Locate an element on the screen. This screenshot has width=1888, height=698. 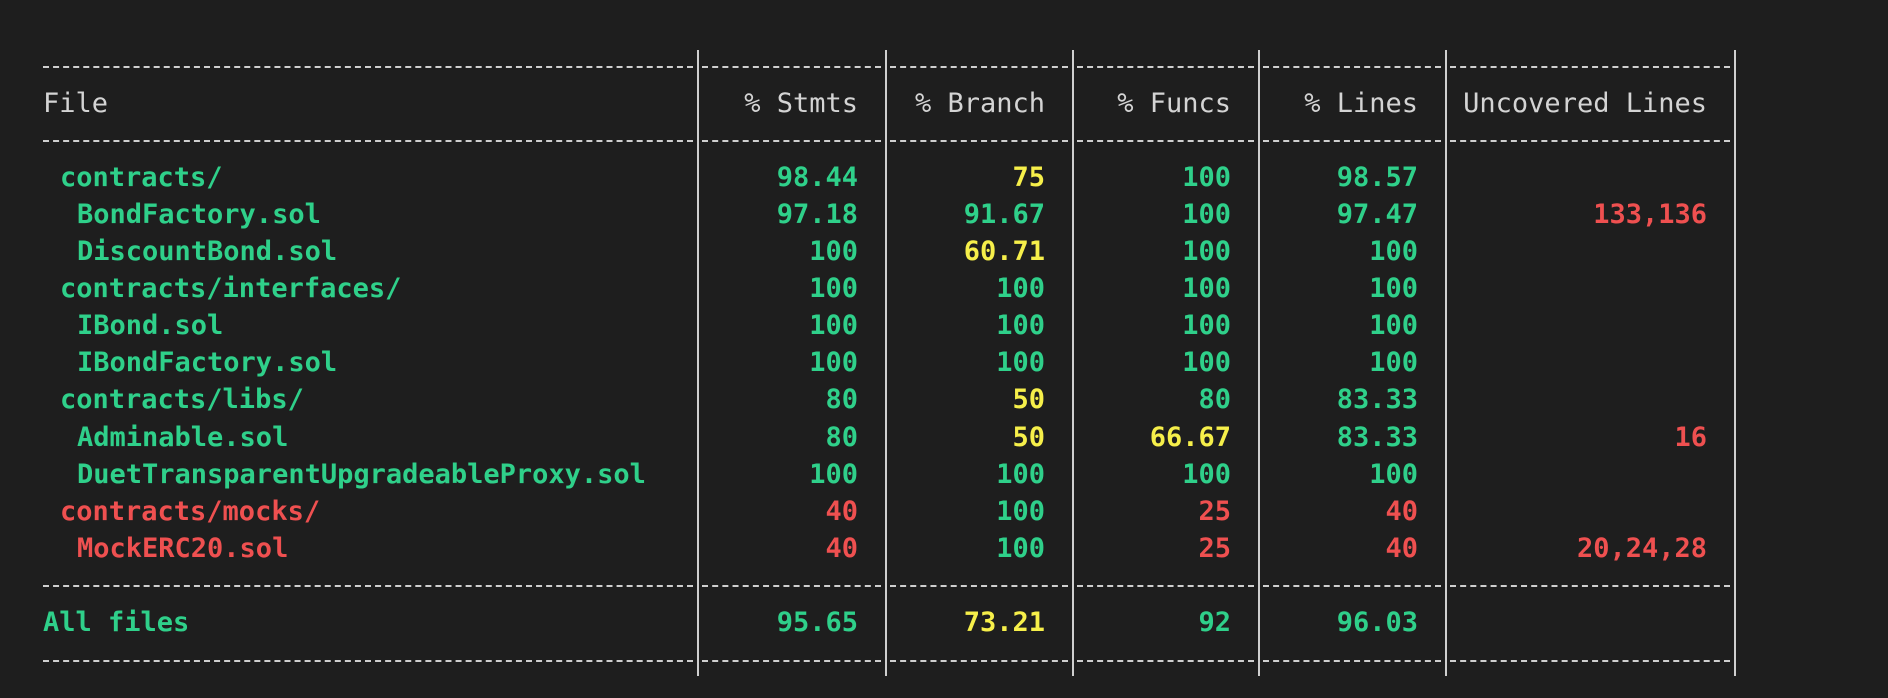
file-name: IBondFactory.sol is located at coordinates (207, 363).